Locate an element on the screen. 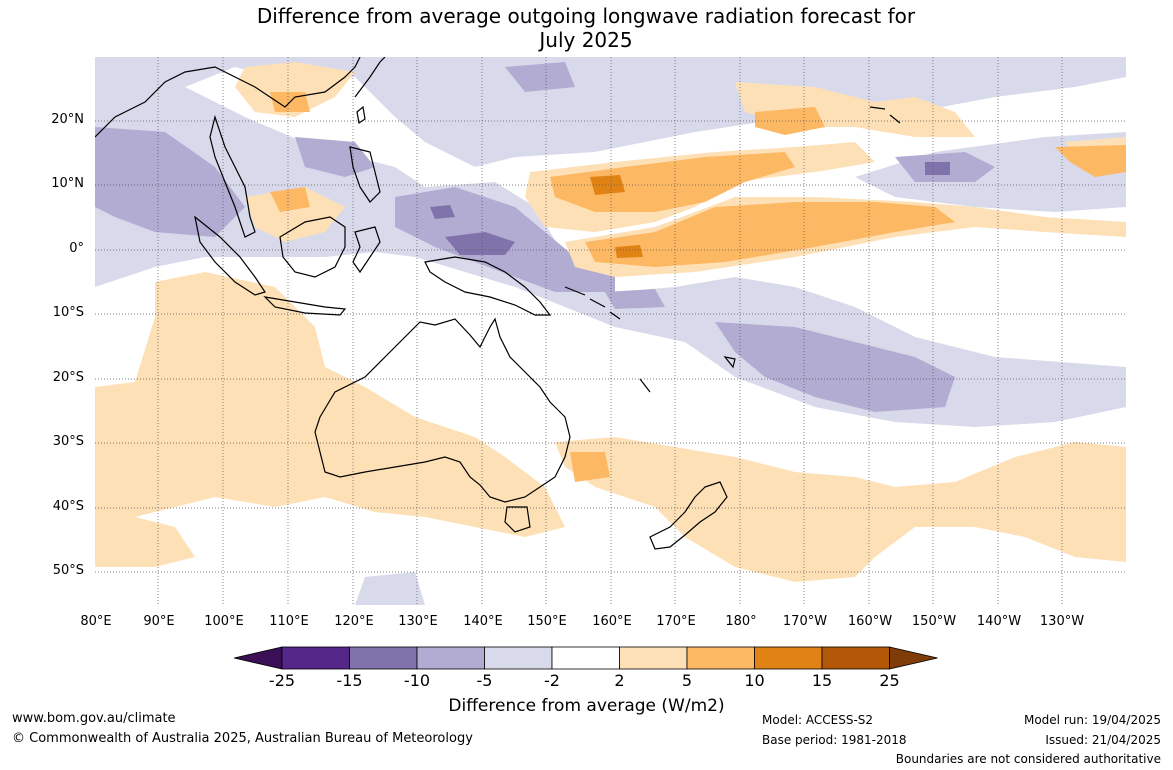  lon-label-170w: 170°W is located at coordinates (805, 621).